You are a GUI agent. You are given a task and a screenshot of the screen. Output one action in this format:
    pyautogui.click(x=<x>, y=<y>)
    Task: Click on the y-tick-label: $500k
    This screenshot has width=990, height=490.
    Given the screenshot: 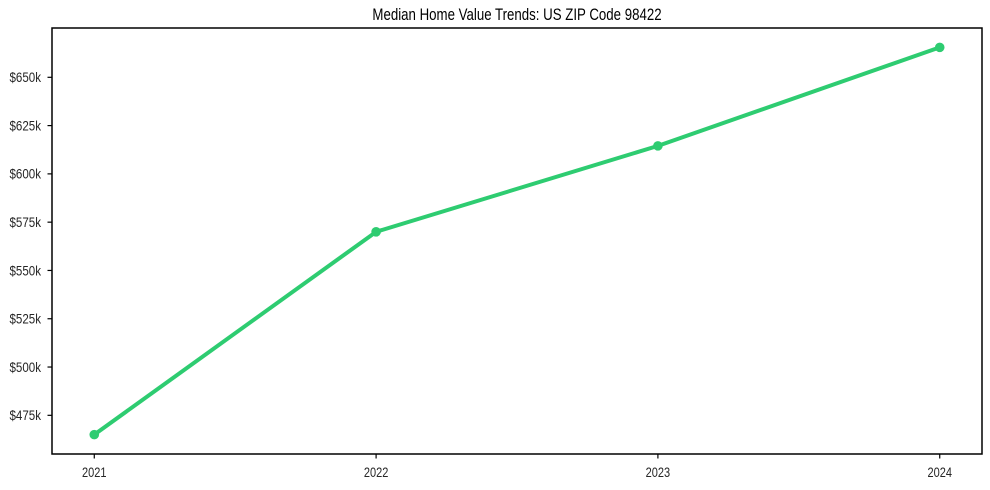 What is the action you would take?
    pyautogui.click(x=26, y=367)
    